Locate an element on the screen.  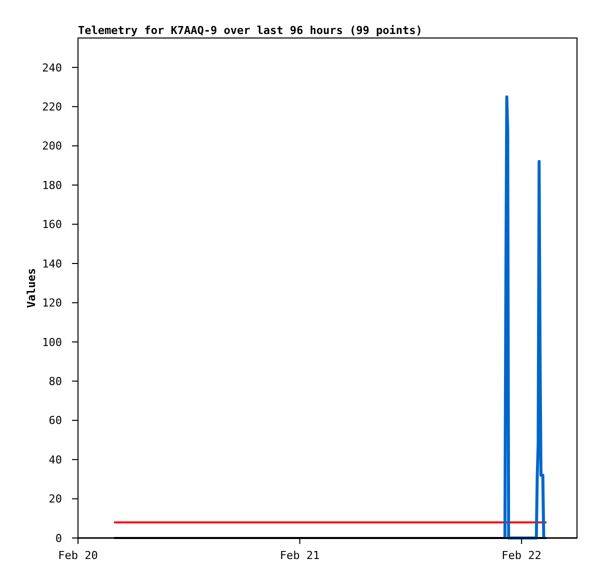
y-tick-label: 0 is located at coordinates (58, 538).